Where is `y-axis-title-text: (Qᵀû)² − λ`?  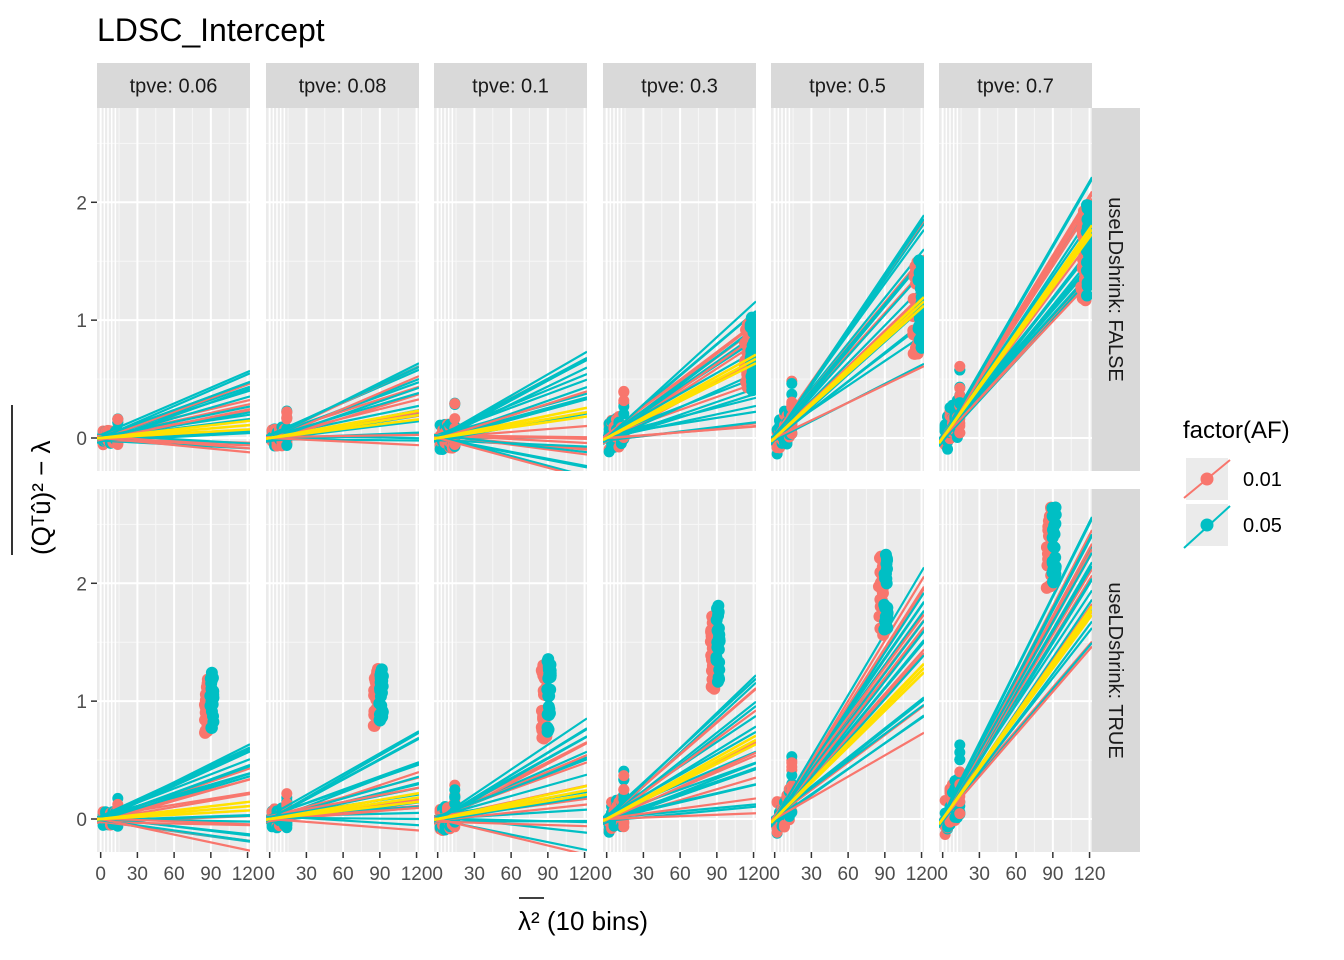
y-axis-title-text: (Qᵀû)² − λ is located at coordinates (41, 497).